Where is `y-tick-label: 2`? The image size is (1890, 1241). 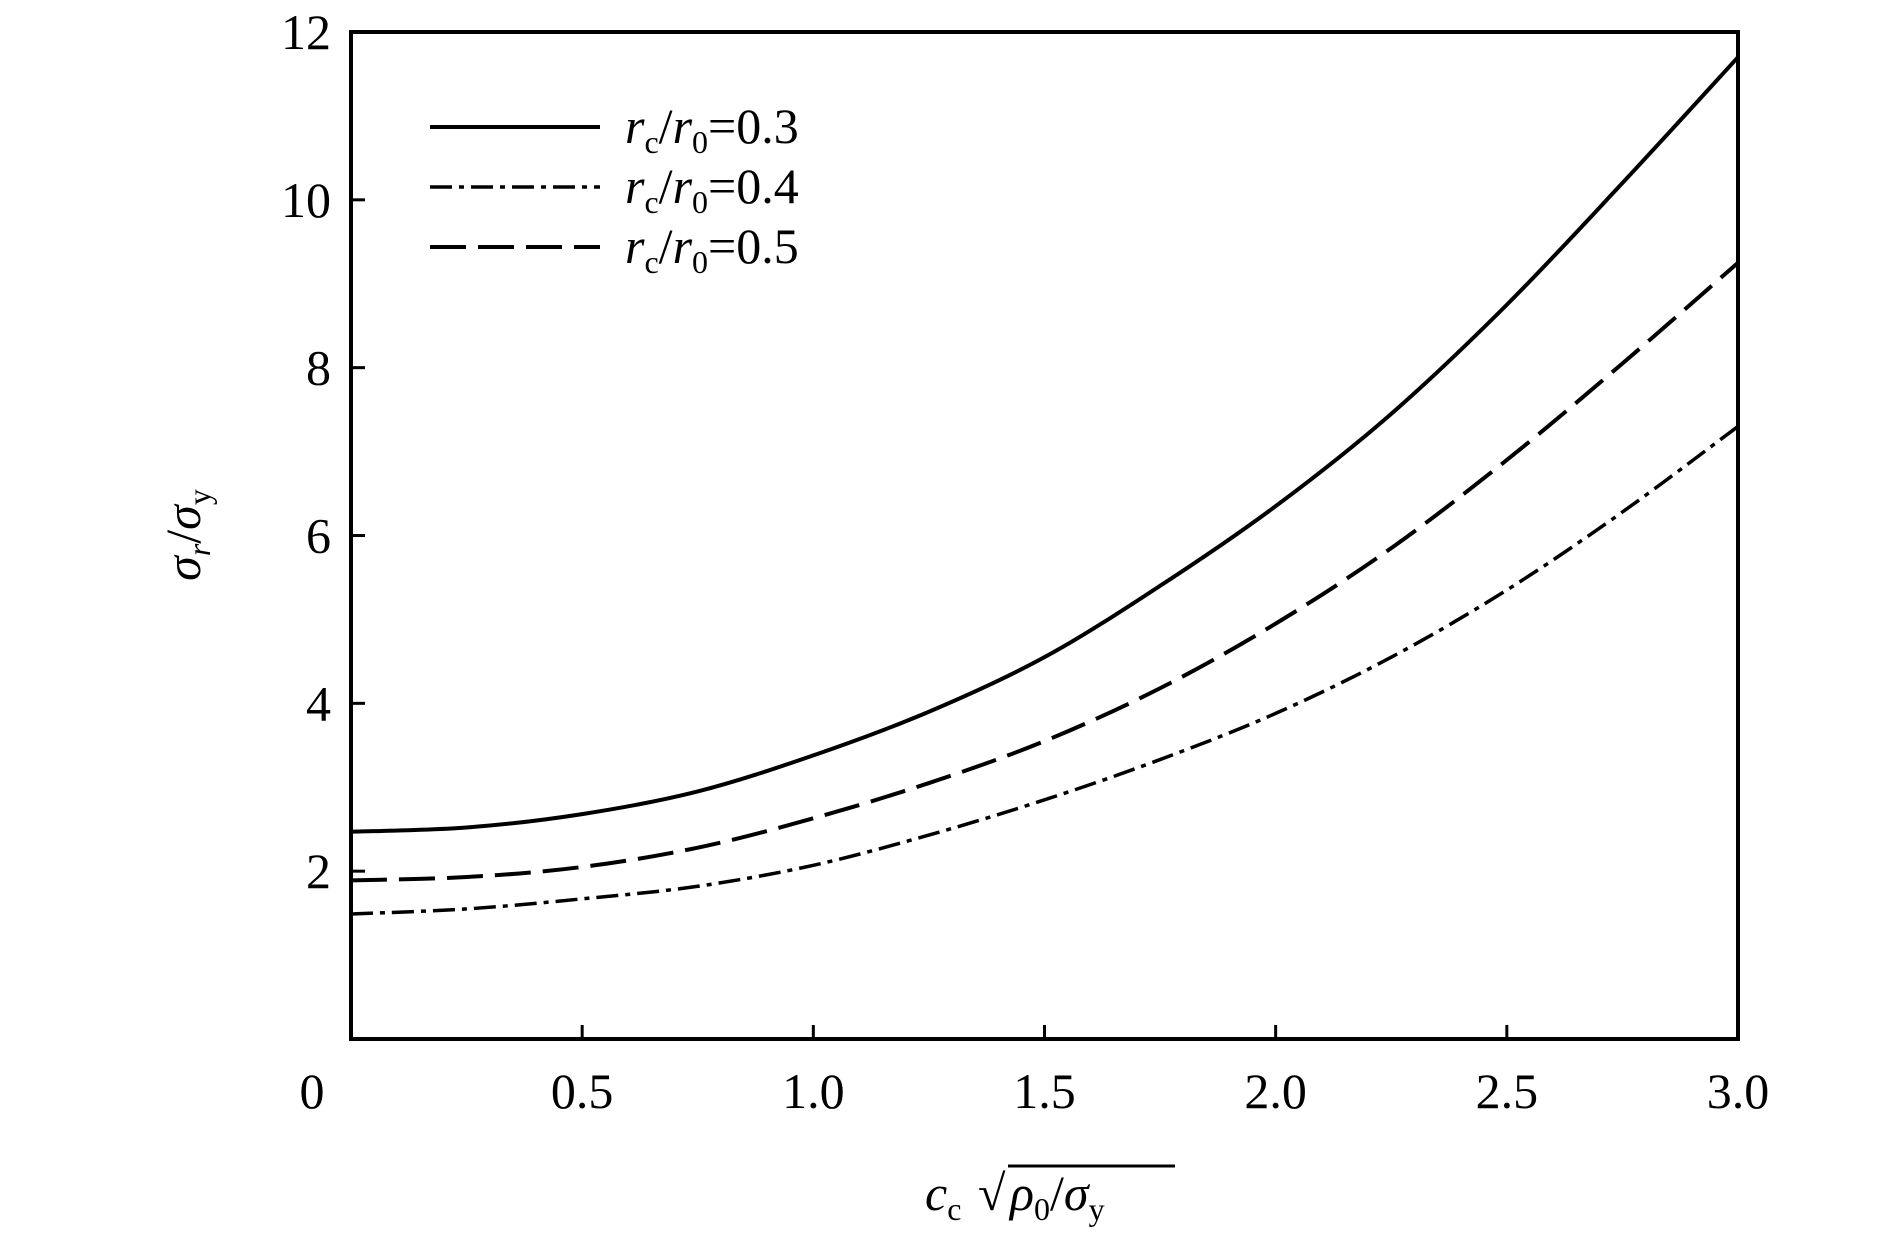 y-tick-label: 2 is located at coordinates (318, 871).